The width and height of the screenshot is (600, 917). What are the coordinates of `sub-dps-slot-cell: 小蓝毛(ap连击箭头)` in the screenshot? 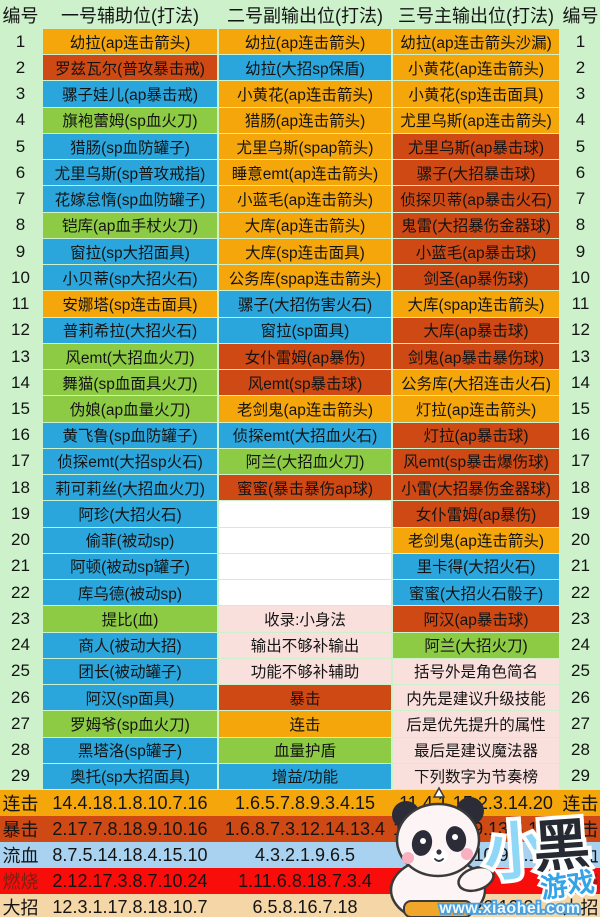 It's located at (305, 199).